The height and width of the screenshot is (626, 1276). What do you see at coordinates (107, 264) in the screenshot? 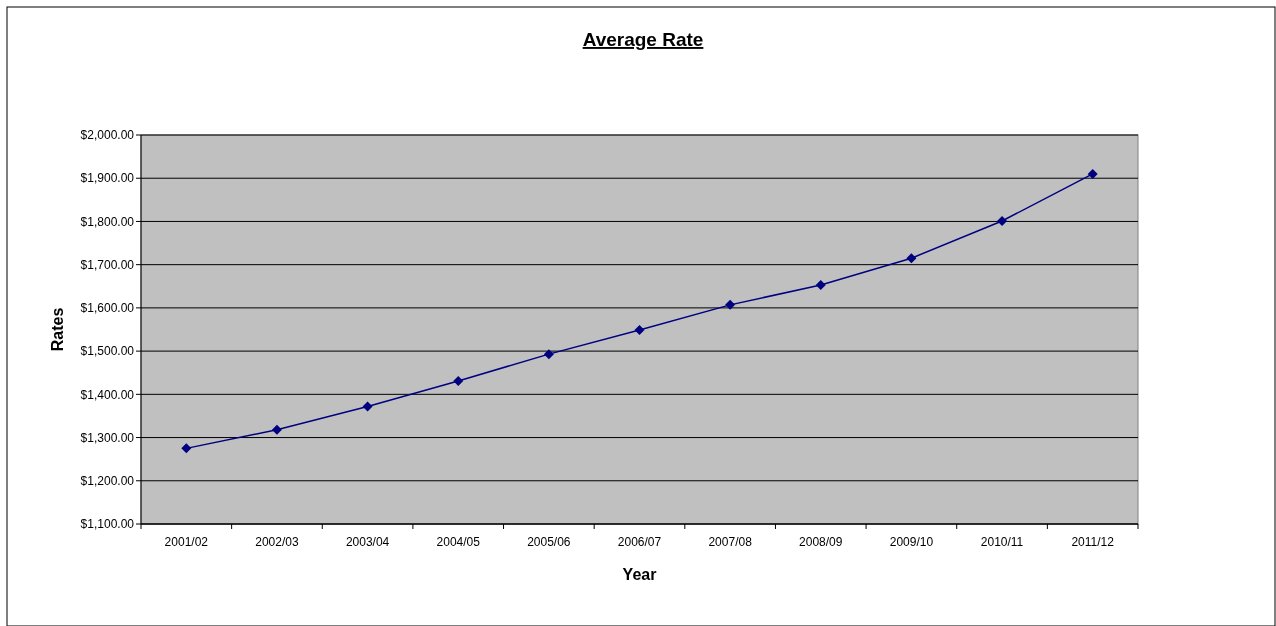
I see `y-tick-label: $1,700.00` at bounding box center [107, 264].